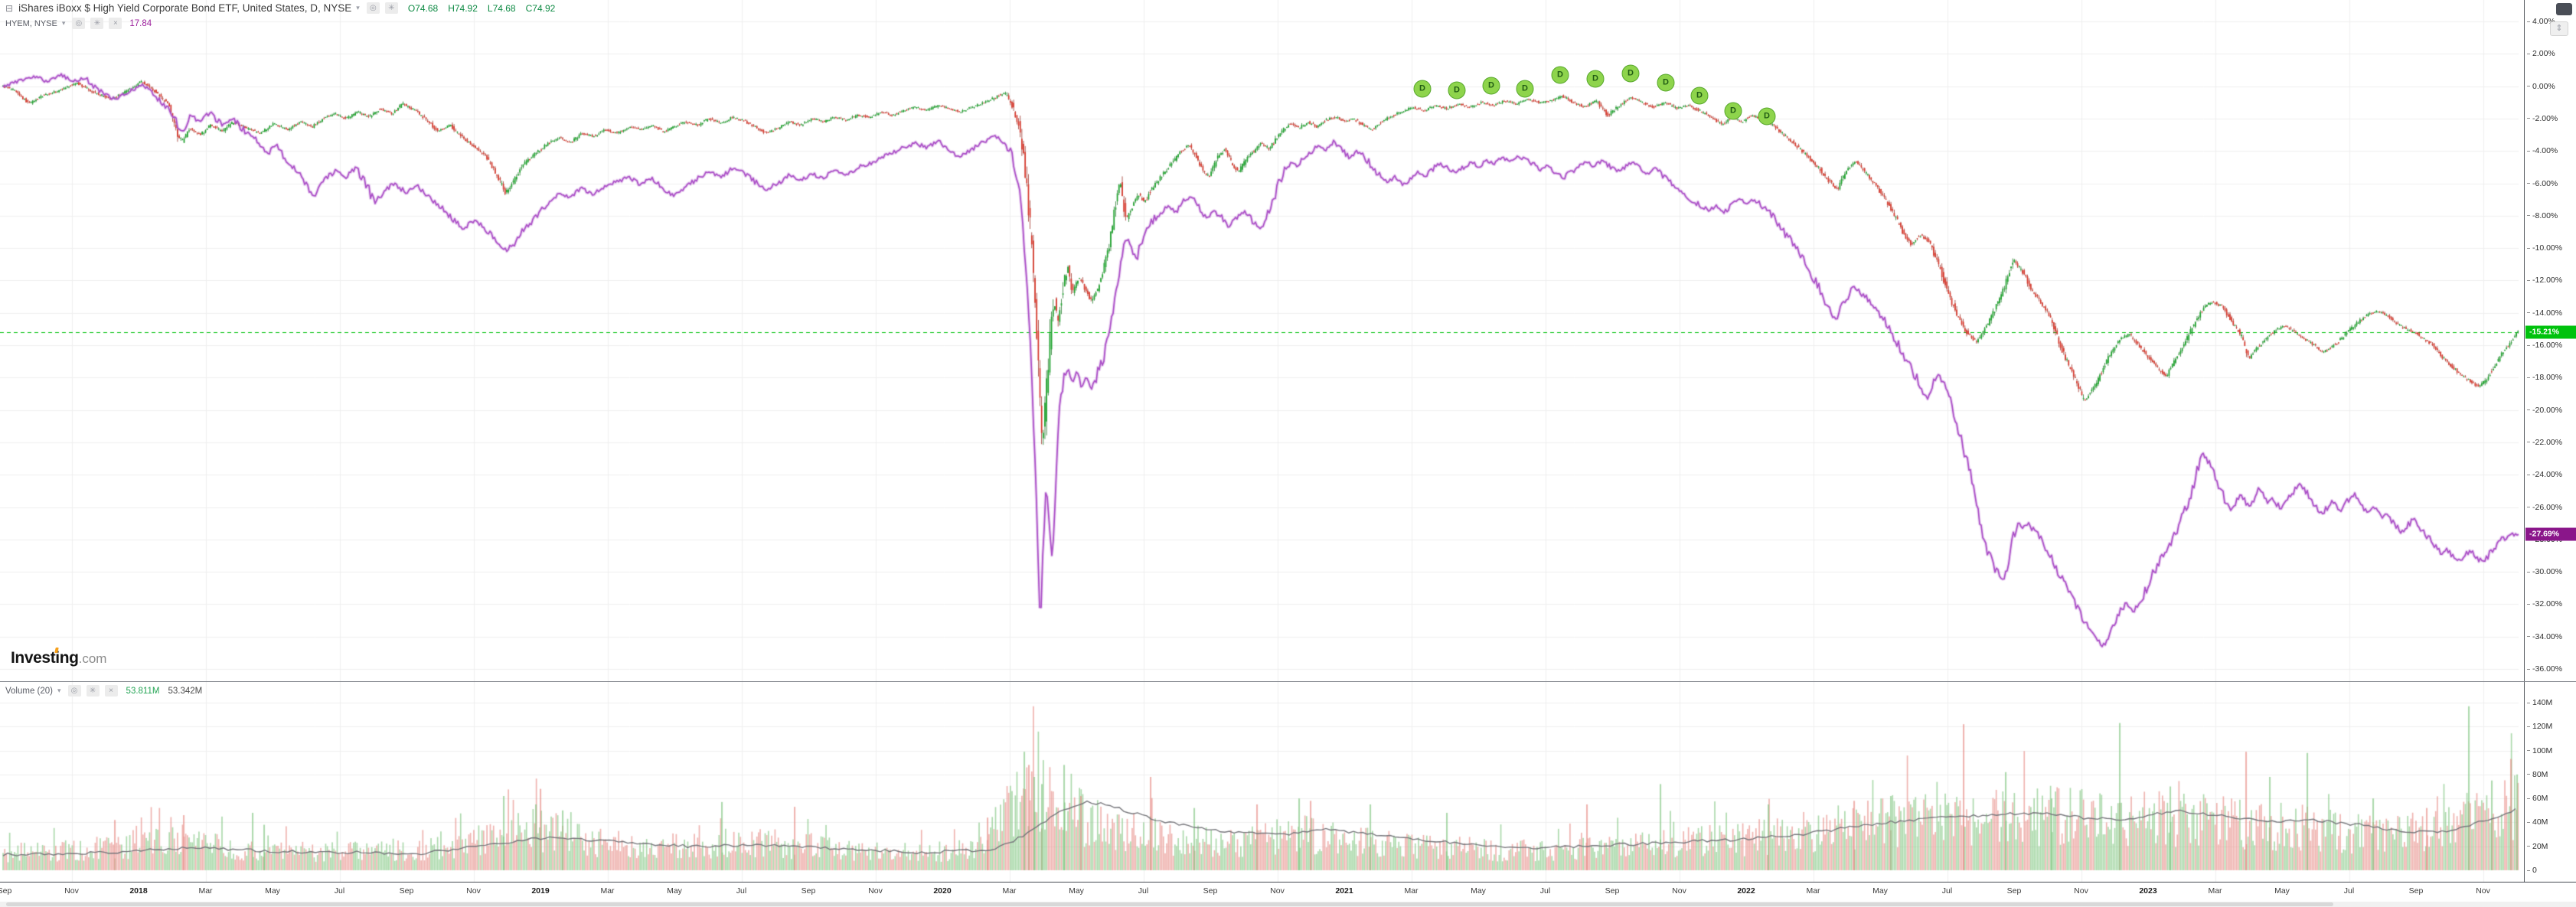 This screenshot has height=907, width=2576. Describe the element at coordinates (2537, 774) in the screenshot. I see `volume-tick-label: 80M` at that location.